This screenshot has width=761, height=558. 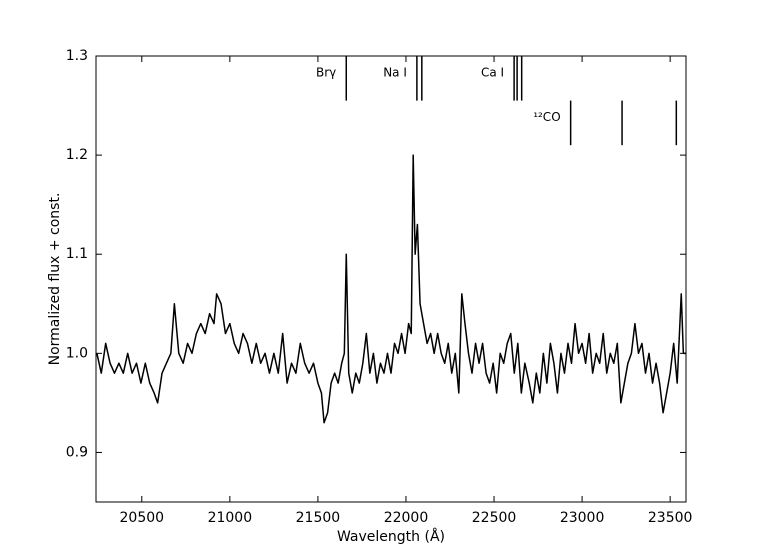 I want to click on x-tick-label: 22000, so click(x=406, y=518).